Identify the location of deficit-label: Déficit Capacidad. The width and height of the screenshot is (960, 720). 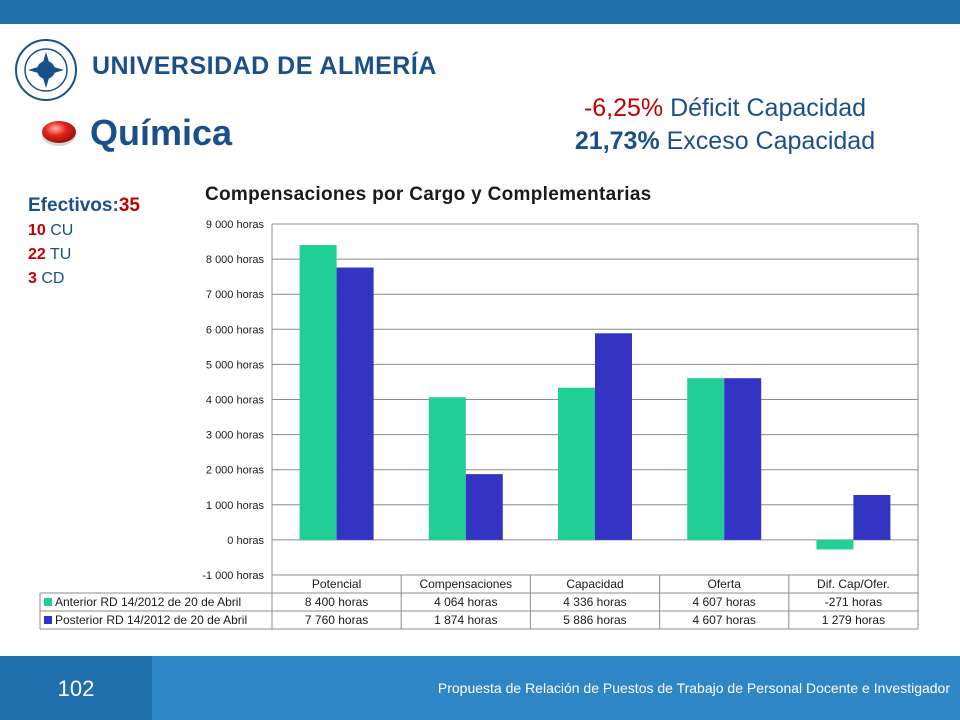
(765, 108).